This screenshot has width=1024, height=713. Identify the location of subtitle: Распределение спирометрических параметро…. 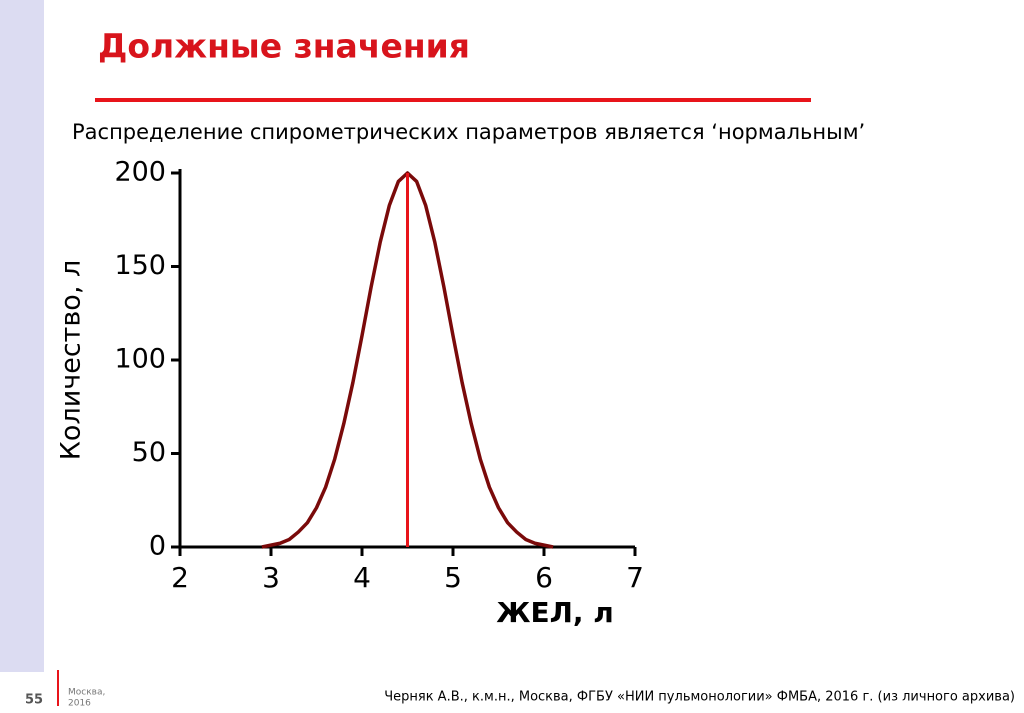
(468, 132).